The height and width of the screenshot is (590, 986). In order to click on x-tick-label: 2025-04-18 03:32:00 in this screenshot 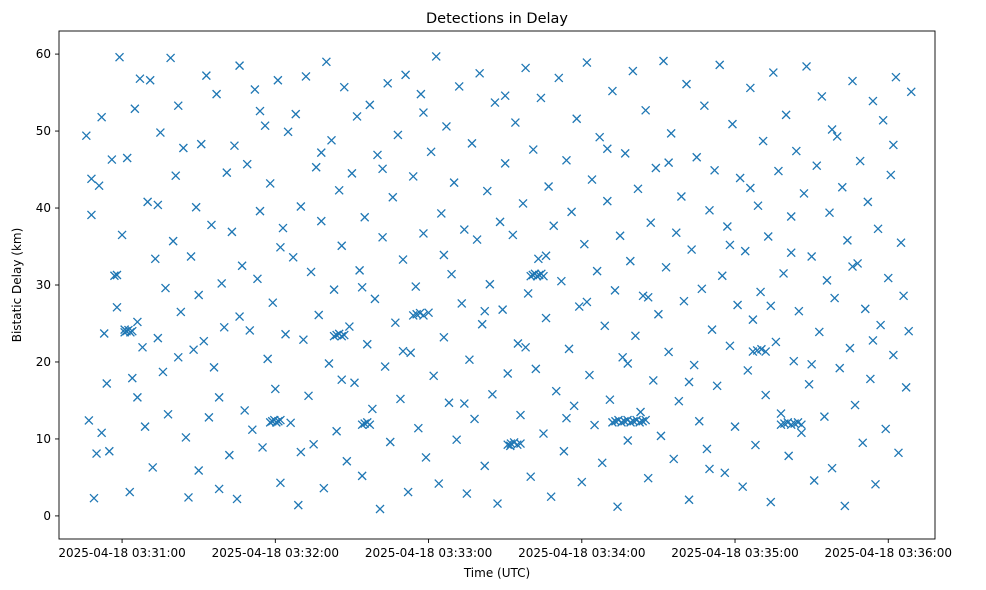, I will do `click(275, 553)`.